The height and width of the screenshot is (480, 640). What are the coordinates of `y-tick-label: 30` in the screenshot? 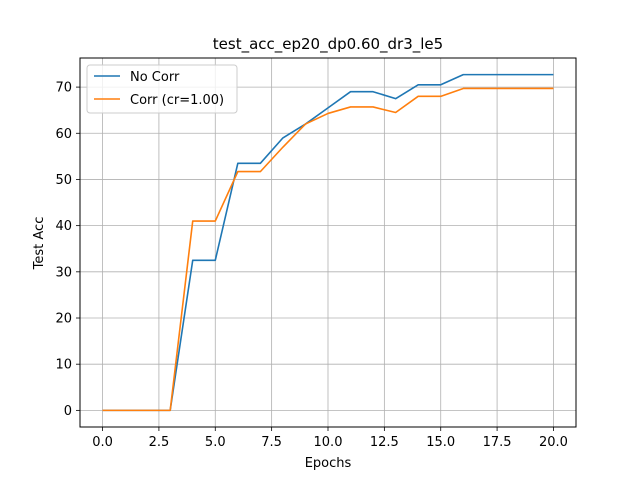 It's located at (63, 272).